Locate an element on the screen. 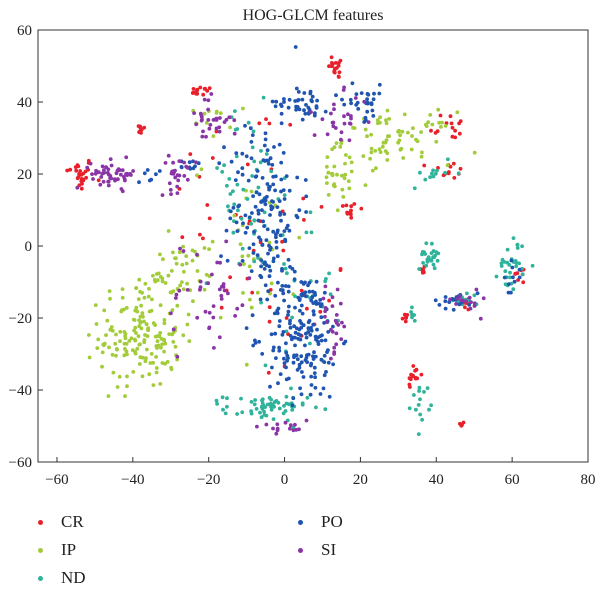 The height and width of the screenshot is (593, 600). x-tick-label: −60 is located at coordinates (56, 480).